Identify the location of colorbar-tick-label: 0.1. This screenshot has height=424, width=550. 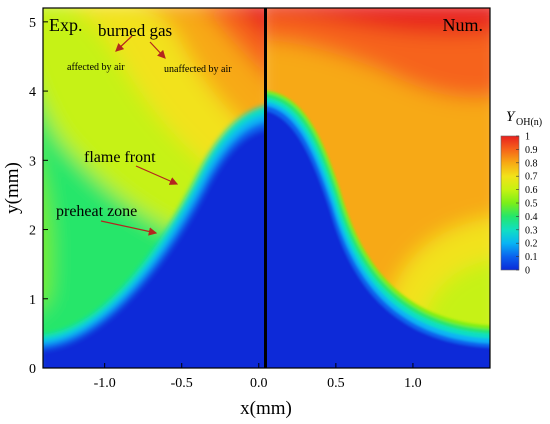
(531, 257).